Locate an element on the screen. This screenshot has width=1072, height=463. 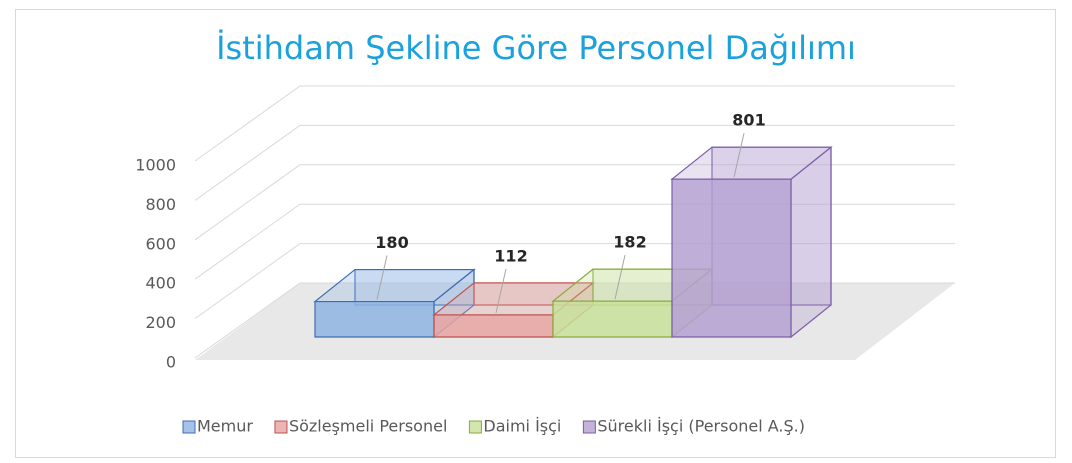
chart-title: İstihdam Şekline Göre Personel Dağılımı is located at coordinates (536, 48).